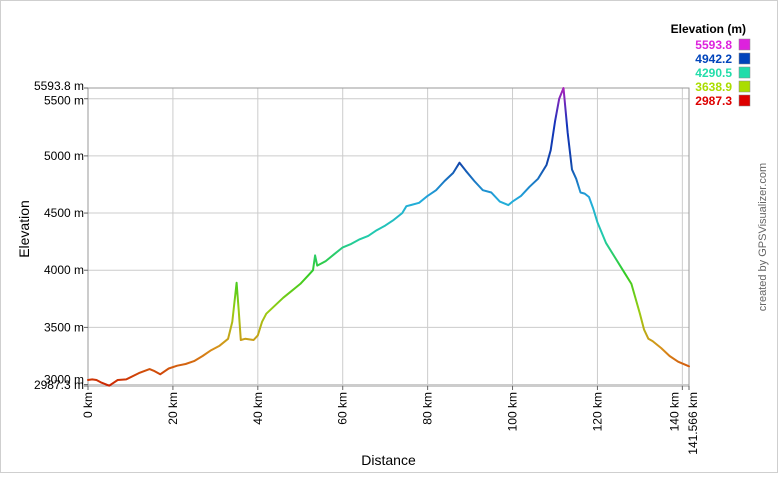  I want to click on x-tick-label: 0 km, so click(88, 405).